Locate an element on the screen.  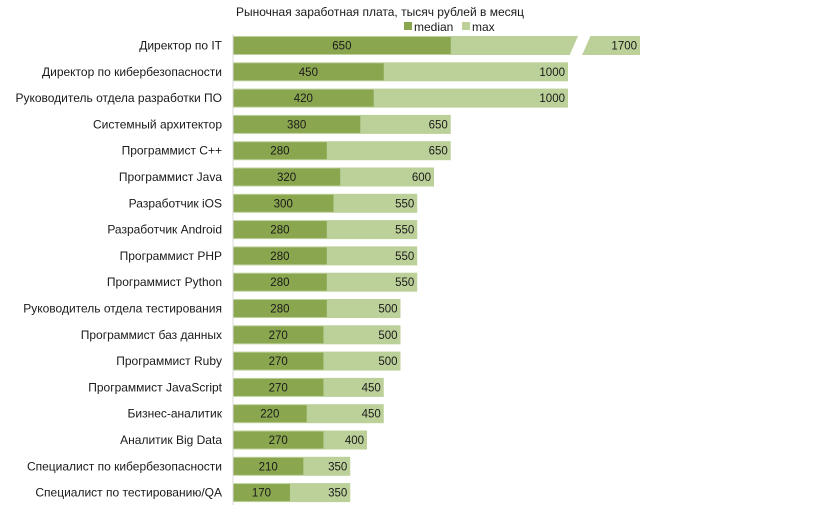
category-label: Разработчик Android is located at coordinates (164, 230).